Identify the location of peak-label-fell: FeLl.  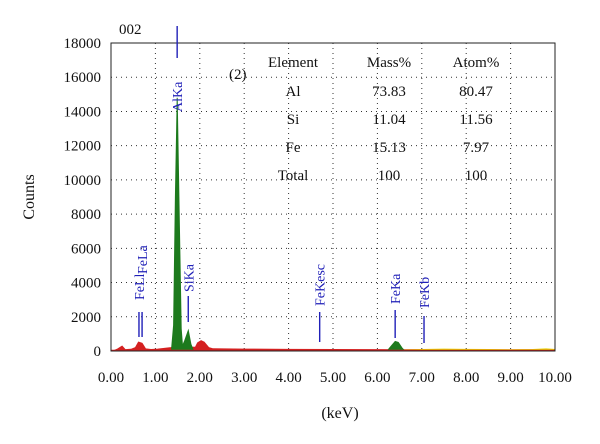
(140, 286).